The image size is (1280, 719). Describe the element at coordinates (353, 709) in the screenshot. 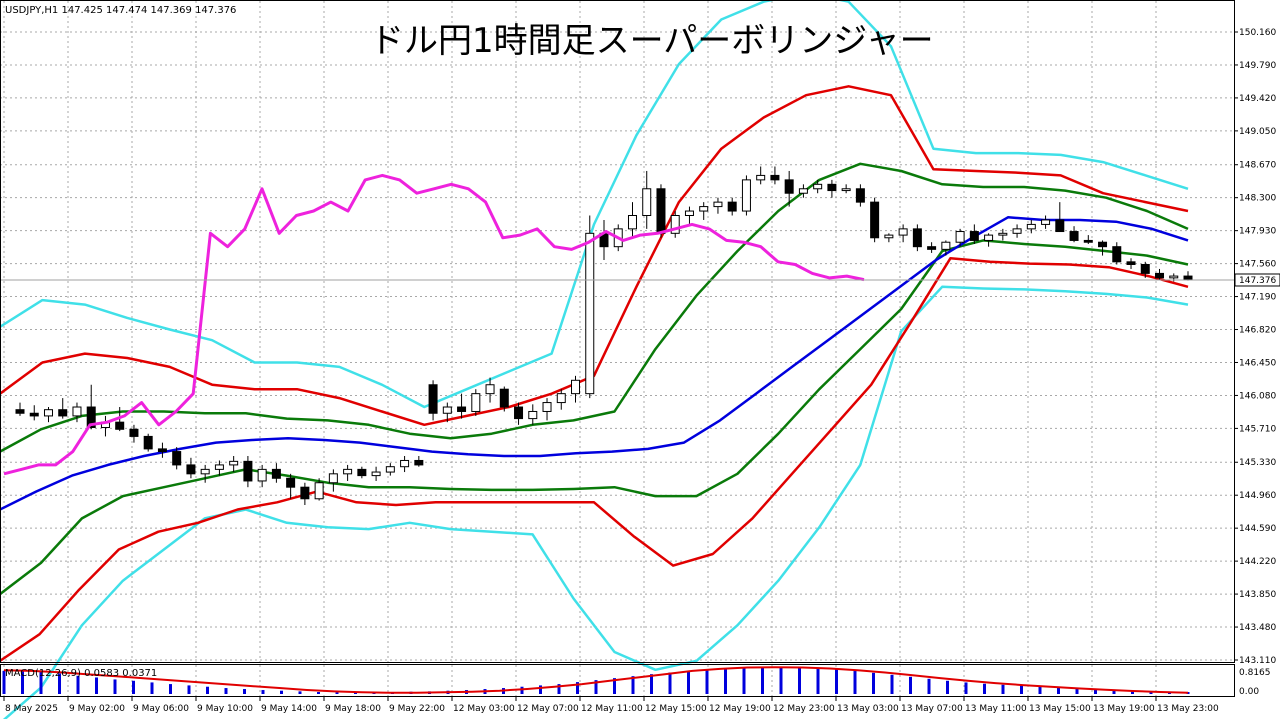

I see `time-tick-label: 9 May 18:00` at that location.